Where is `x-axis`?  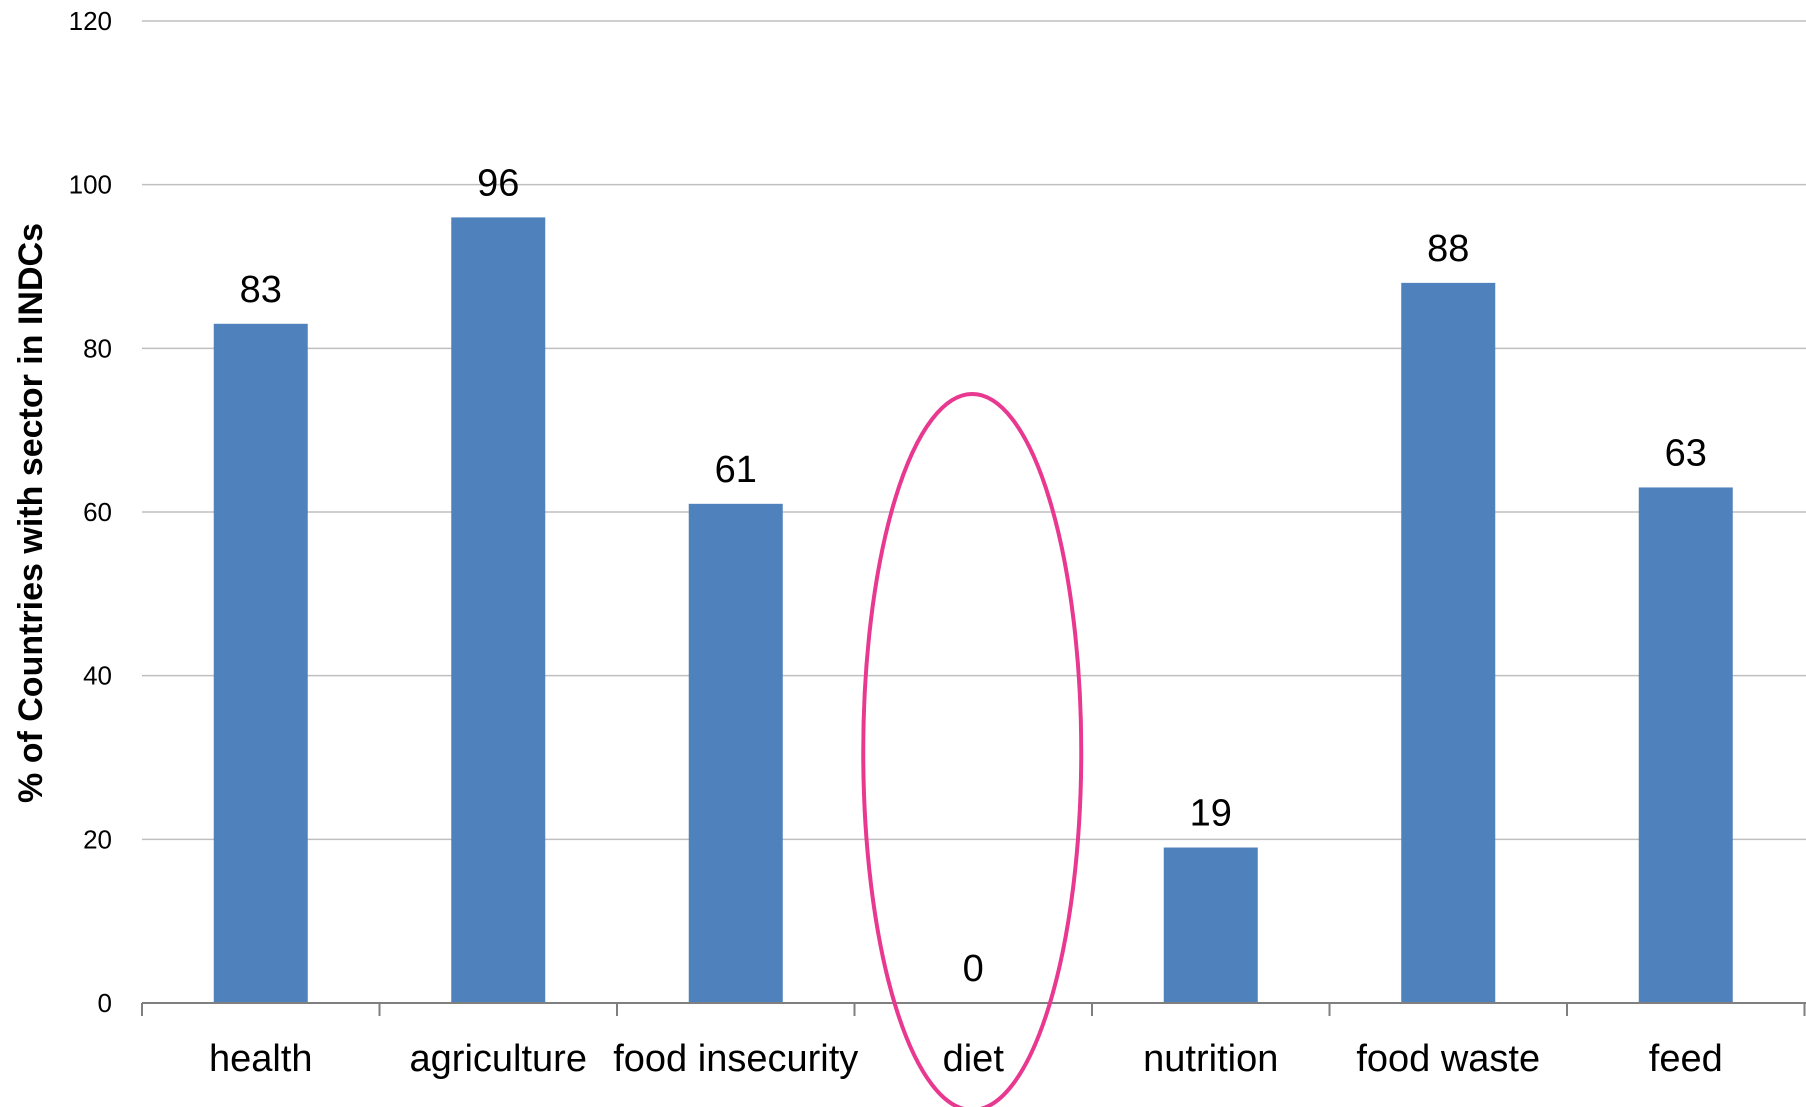 x-axis is located at coordinates (973, 1009).